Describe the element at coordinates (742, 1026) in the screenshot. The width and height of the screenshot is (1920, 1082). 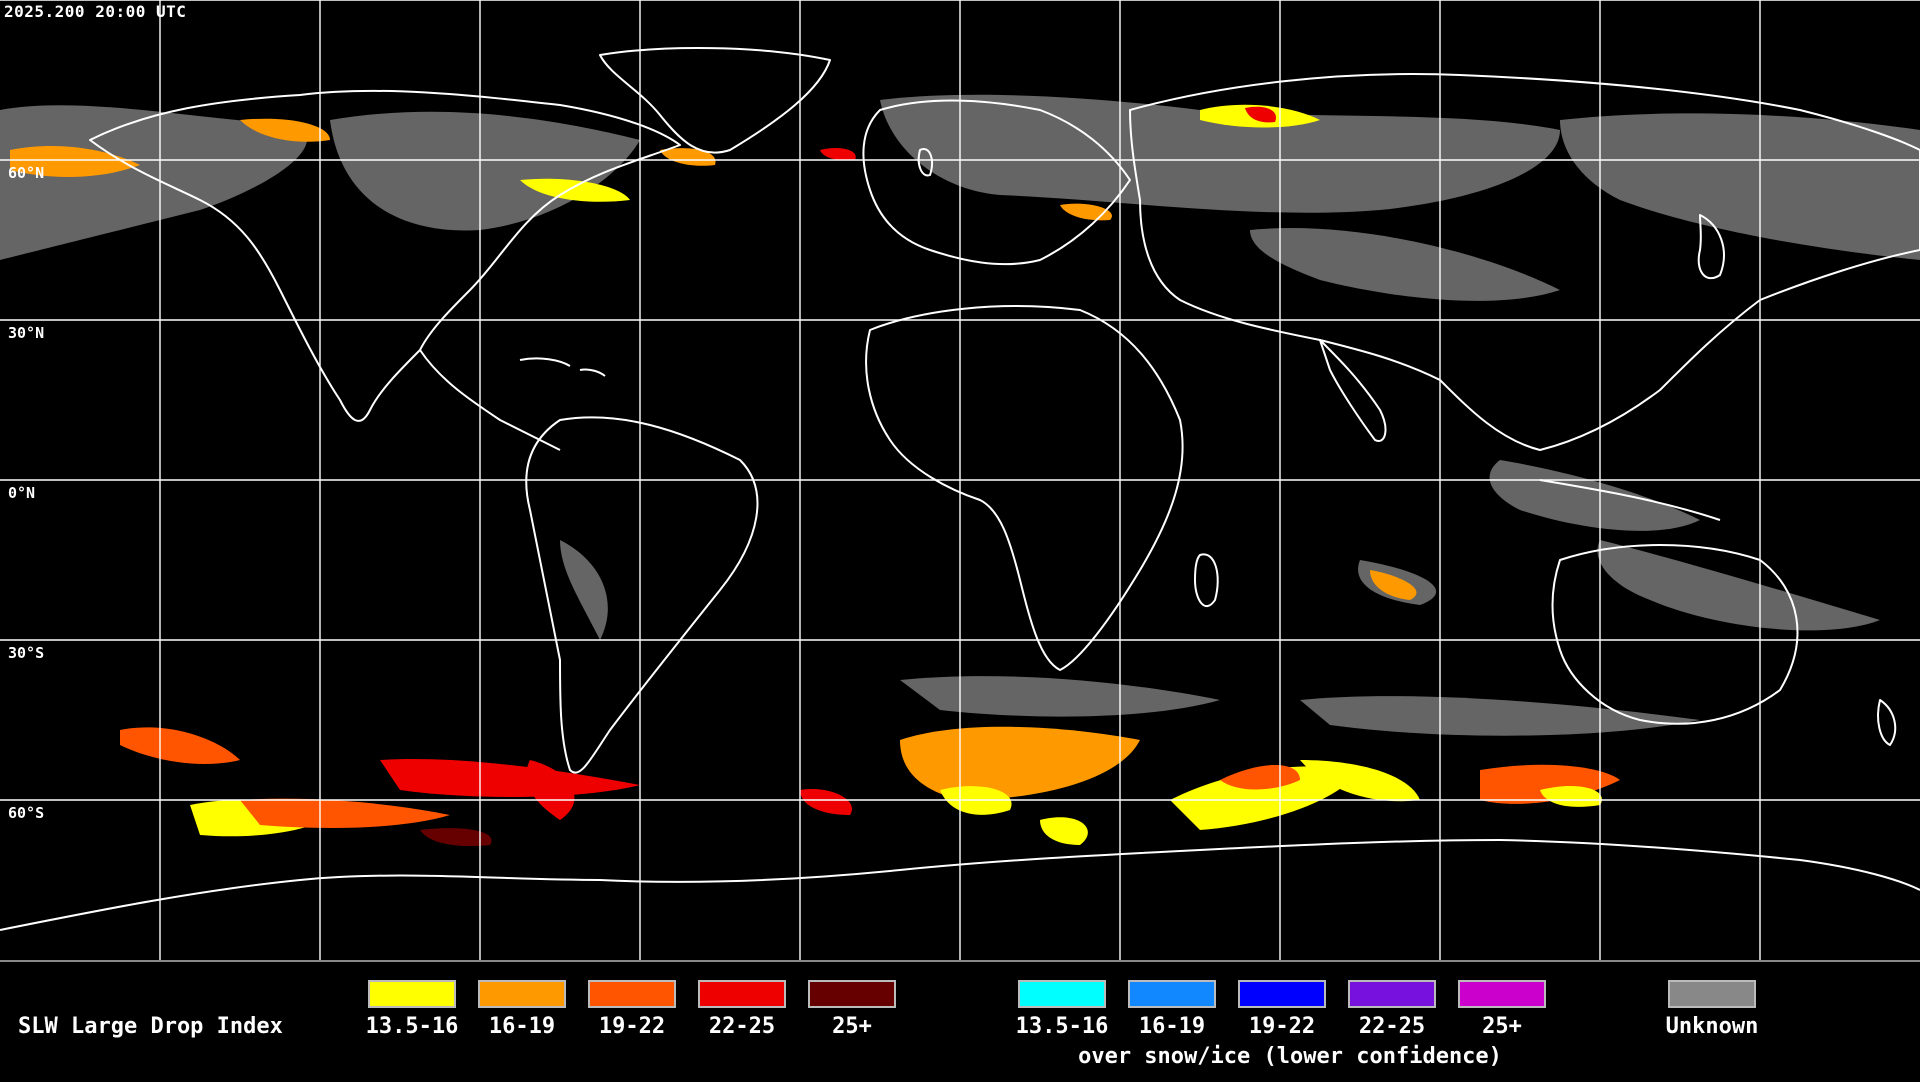
I see `legend-label-standard-4: 22-25` at that location.